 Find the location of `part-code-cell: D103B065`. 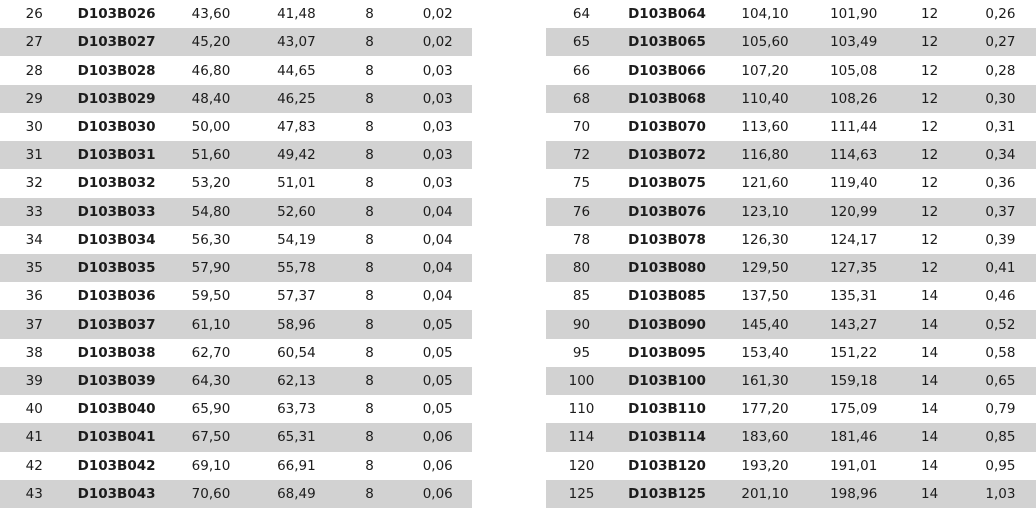

part-code-cell: D103B065 is located at coordinates (667, 42).